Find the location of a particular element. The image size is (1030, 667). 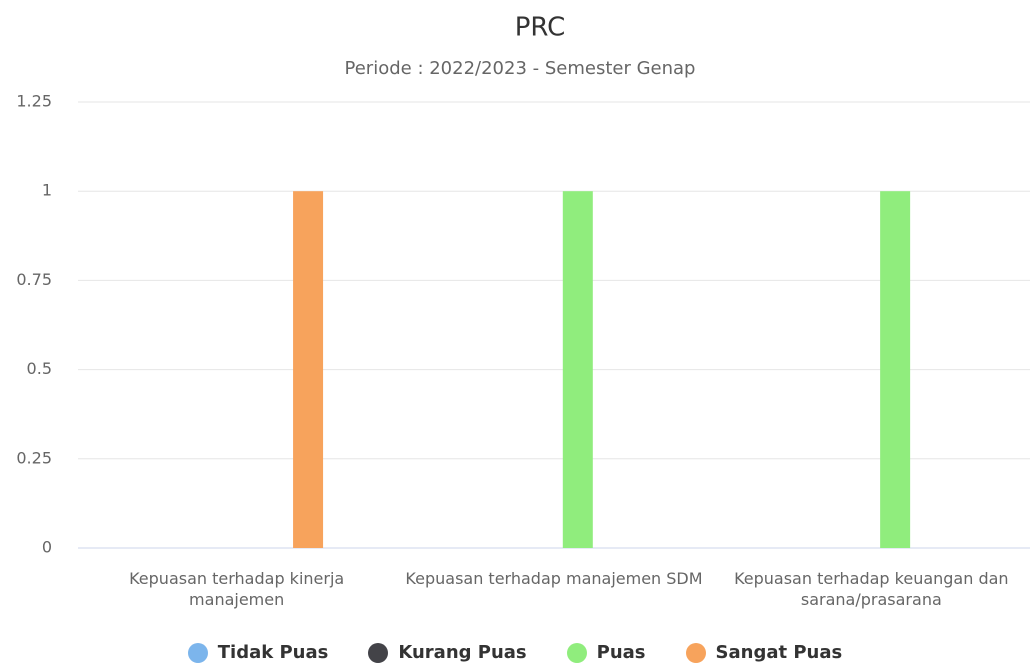

y-tick-label: 0.5 is located at coordinates (39, 368).